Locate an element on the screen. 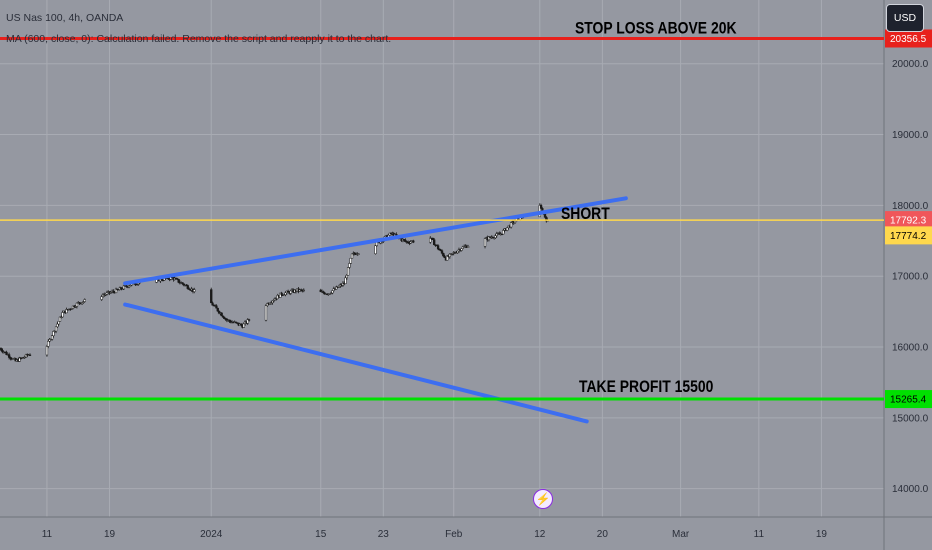 This screenshot has height=550, width=932. lightning-bolt-icon: ⚡ is located at coordinates (543, 499).